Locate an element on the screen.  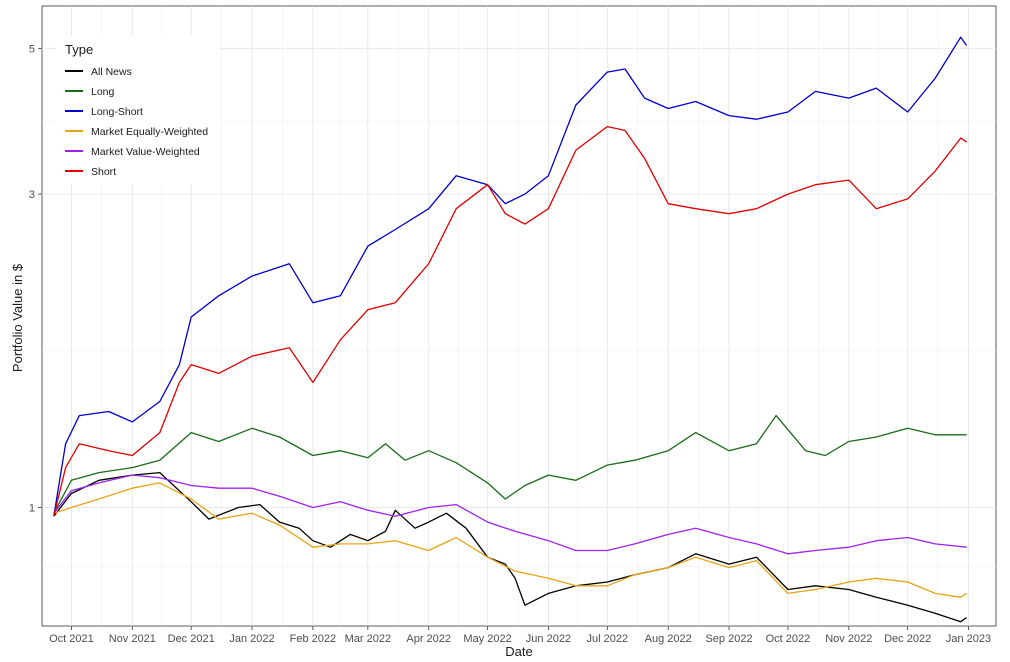
legend-label-0: All News is located at coordinates (111, 72).